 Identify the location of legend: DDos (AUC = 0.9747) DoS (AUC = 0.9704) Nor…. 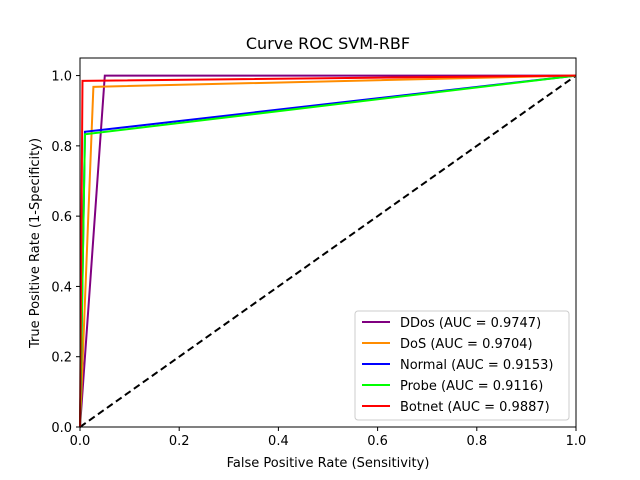
(462, 365).